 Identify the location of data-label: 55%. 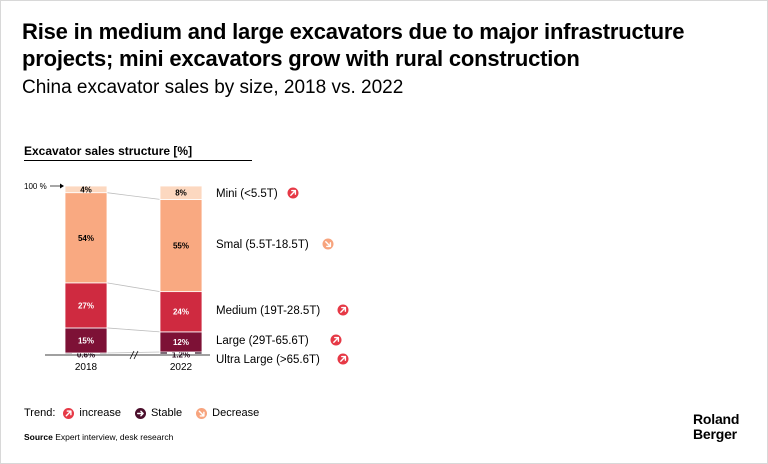
(181, 246).